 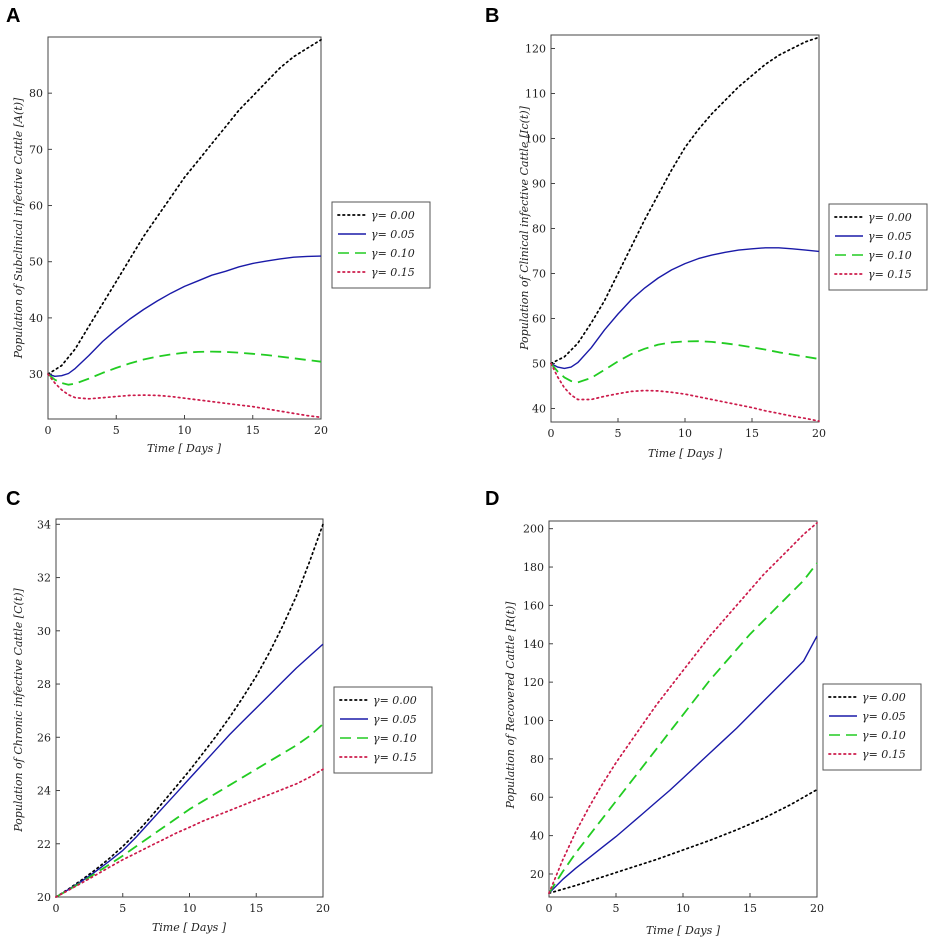 I want to click on panel-a-plot-area, so click(x=184, y=228).